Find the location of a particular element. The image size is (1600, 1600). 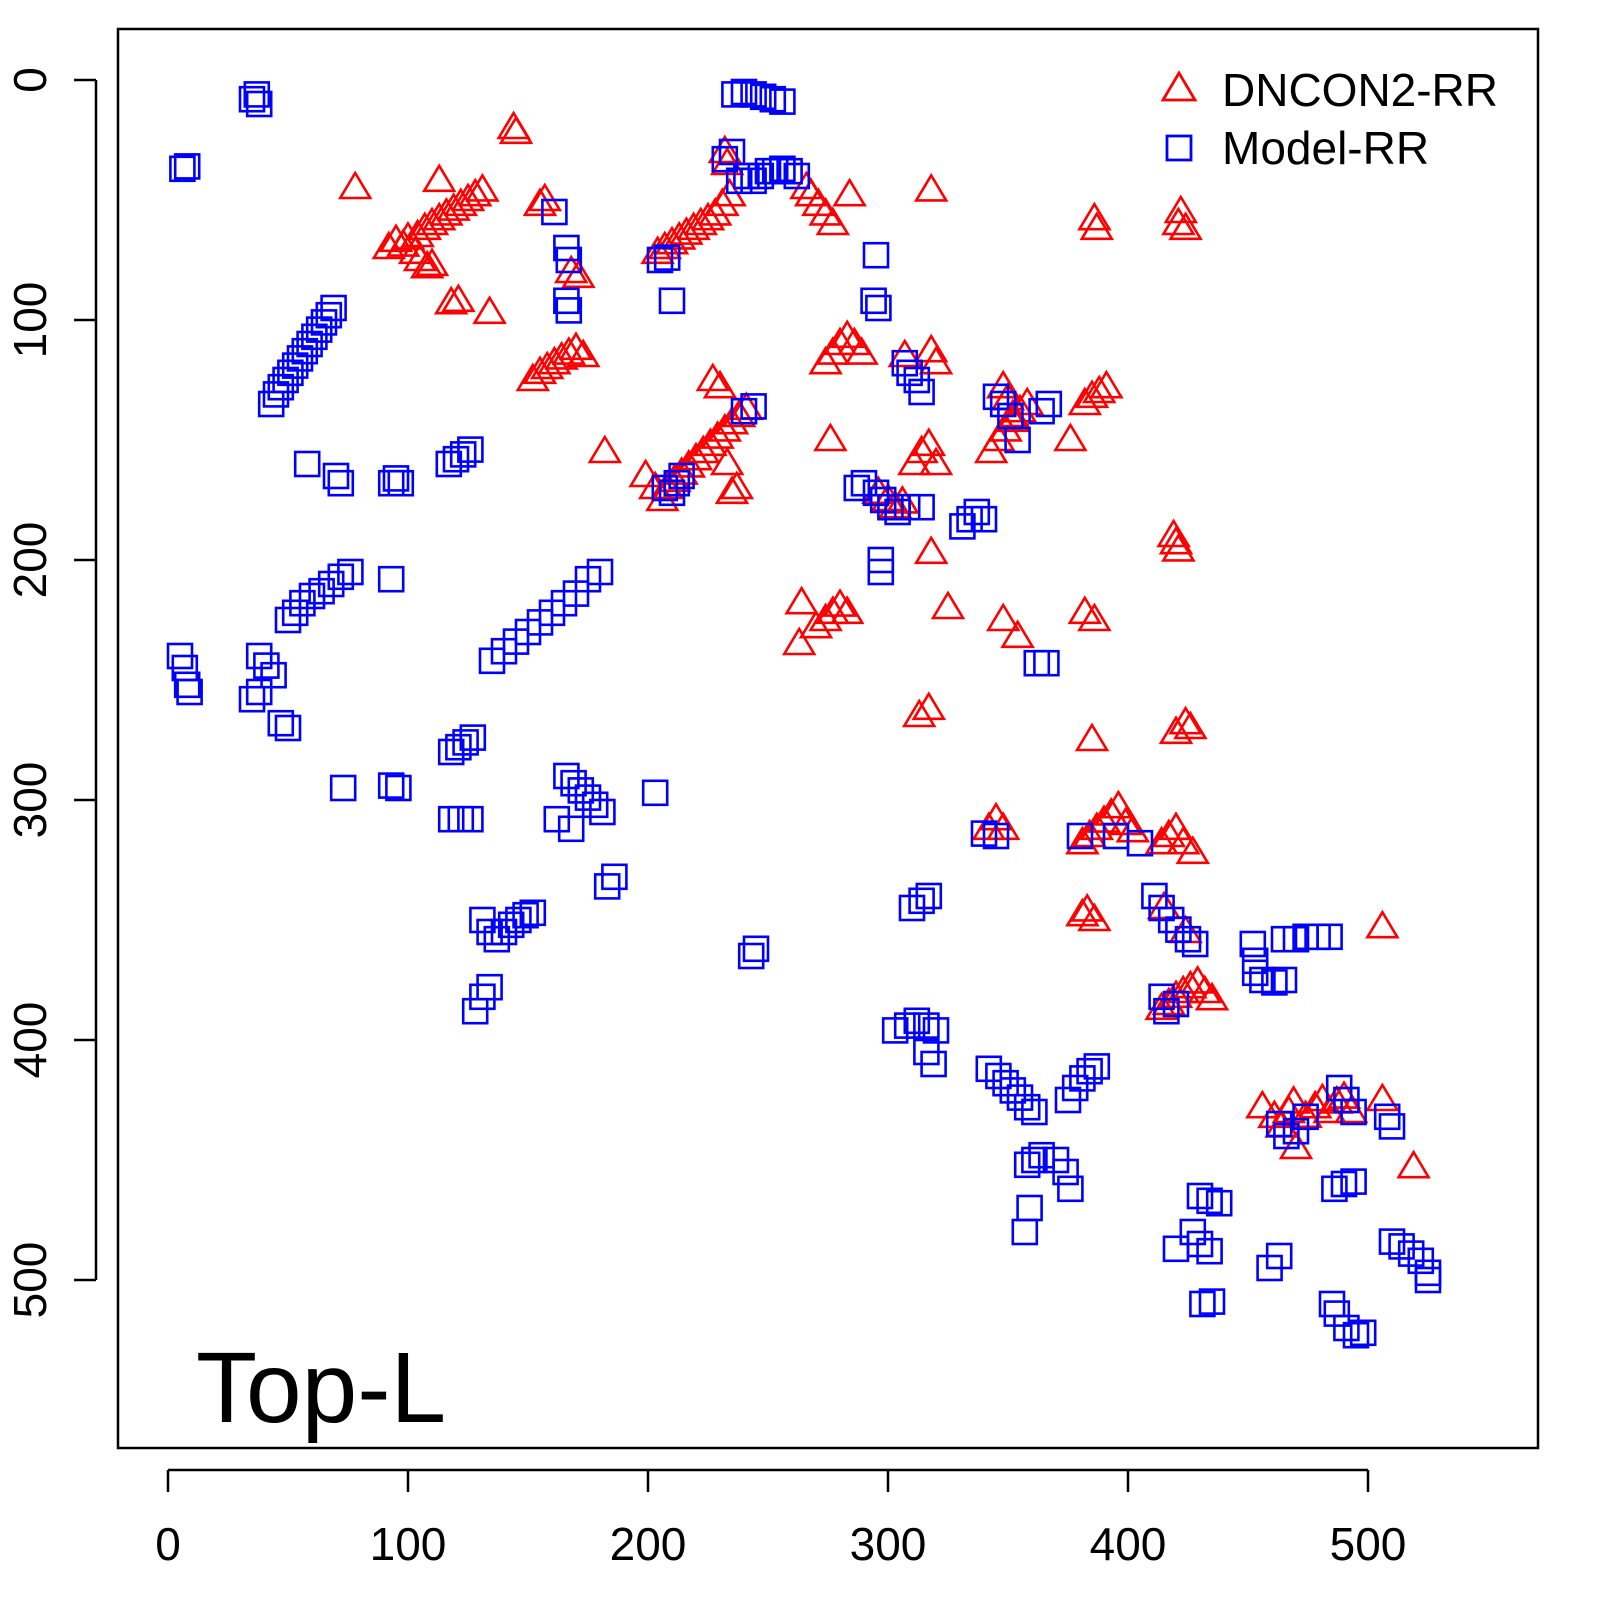

y-tick-label: 100 is located at coordinates (30, 320).